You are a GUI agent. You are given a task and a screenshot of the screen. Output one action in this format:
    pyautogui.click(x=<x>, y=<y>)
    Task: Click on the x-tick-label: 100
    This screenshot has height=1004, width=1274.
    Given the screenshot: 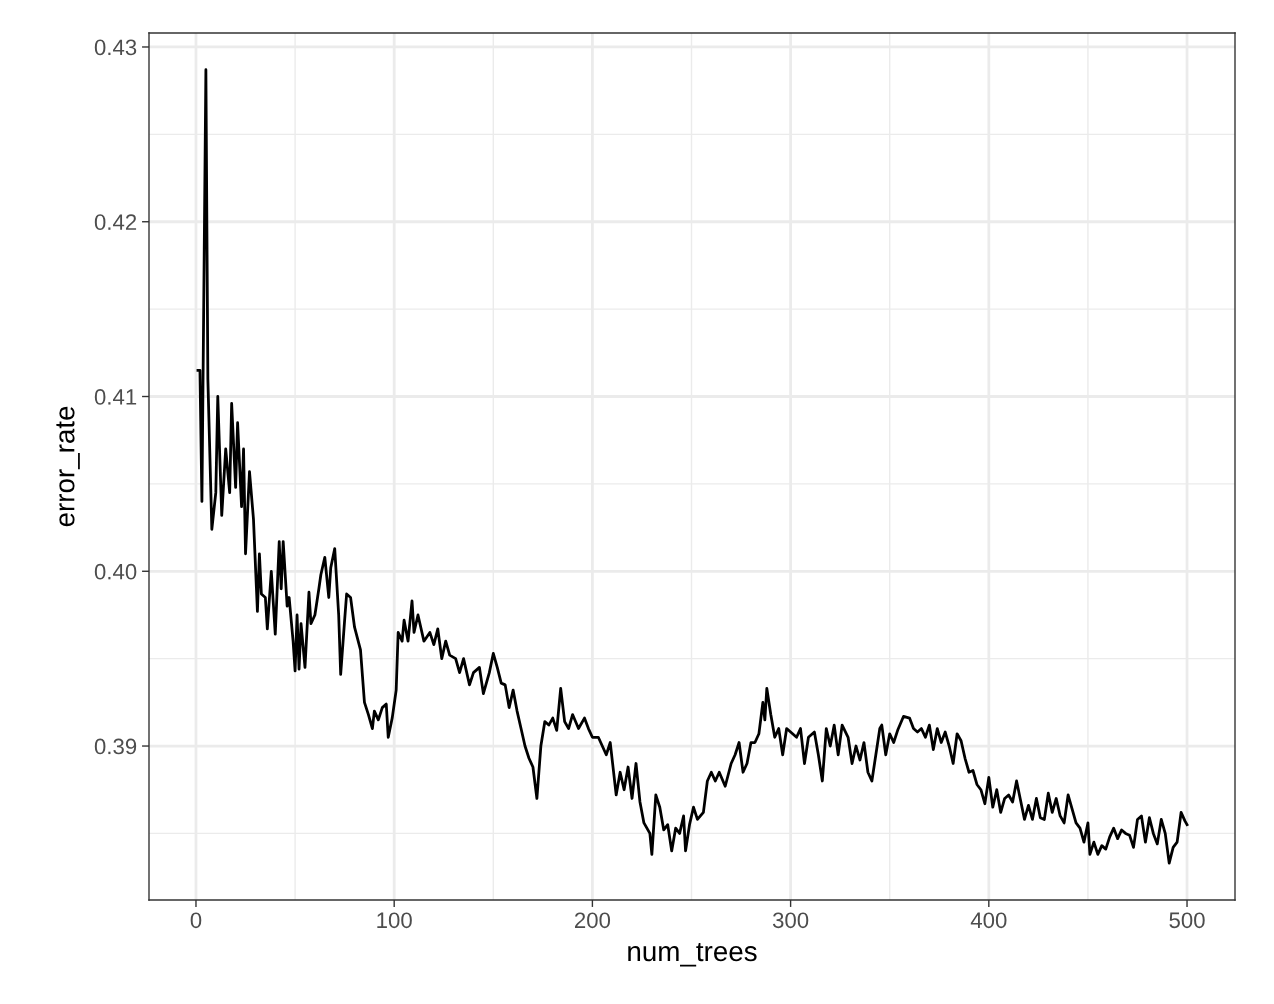 What is the action you would take?
    pyautogui.click(x=394, y=920)
    